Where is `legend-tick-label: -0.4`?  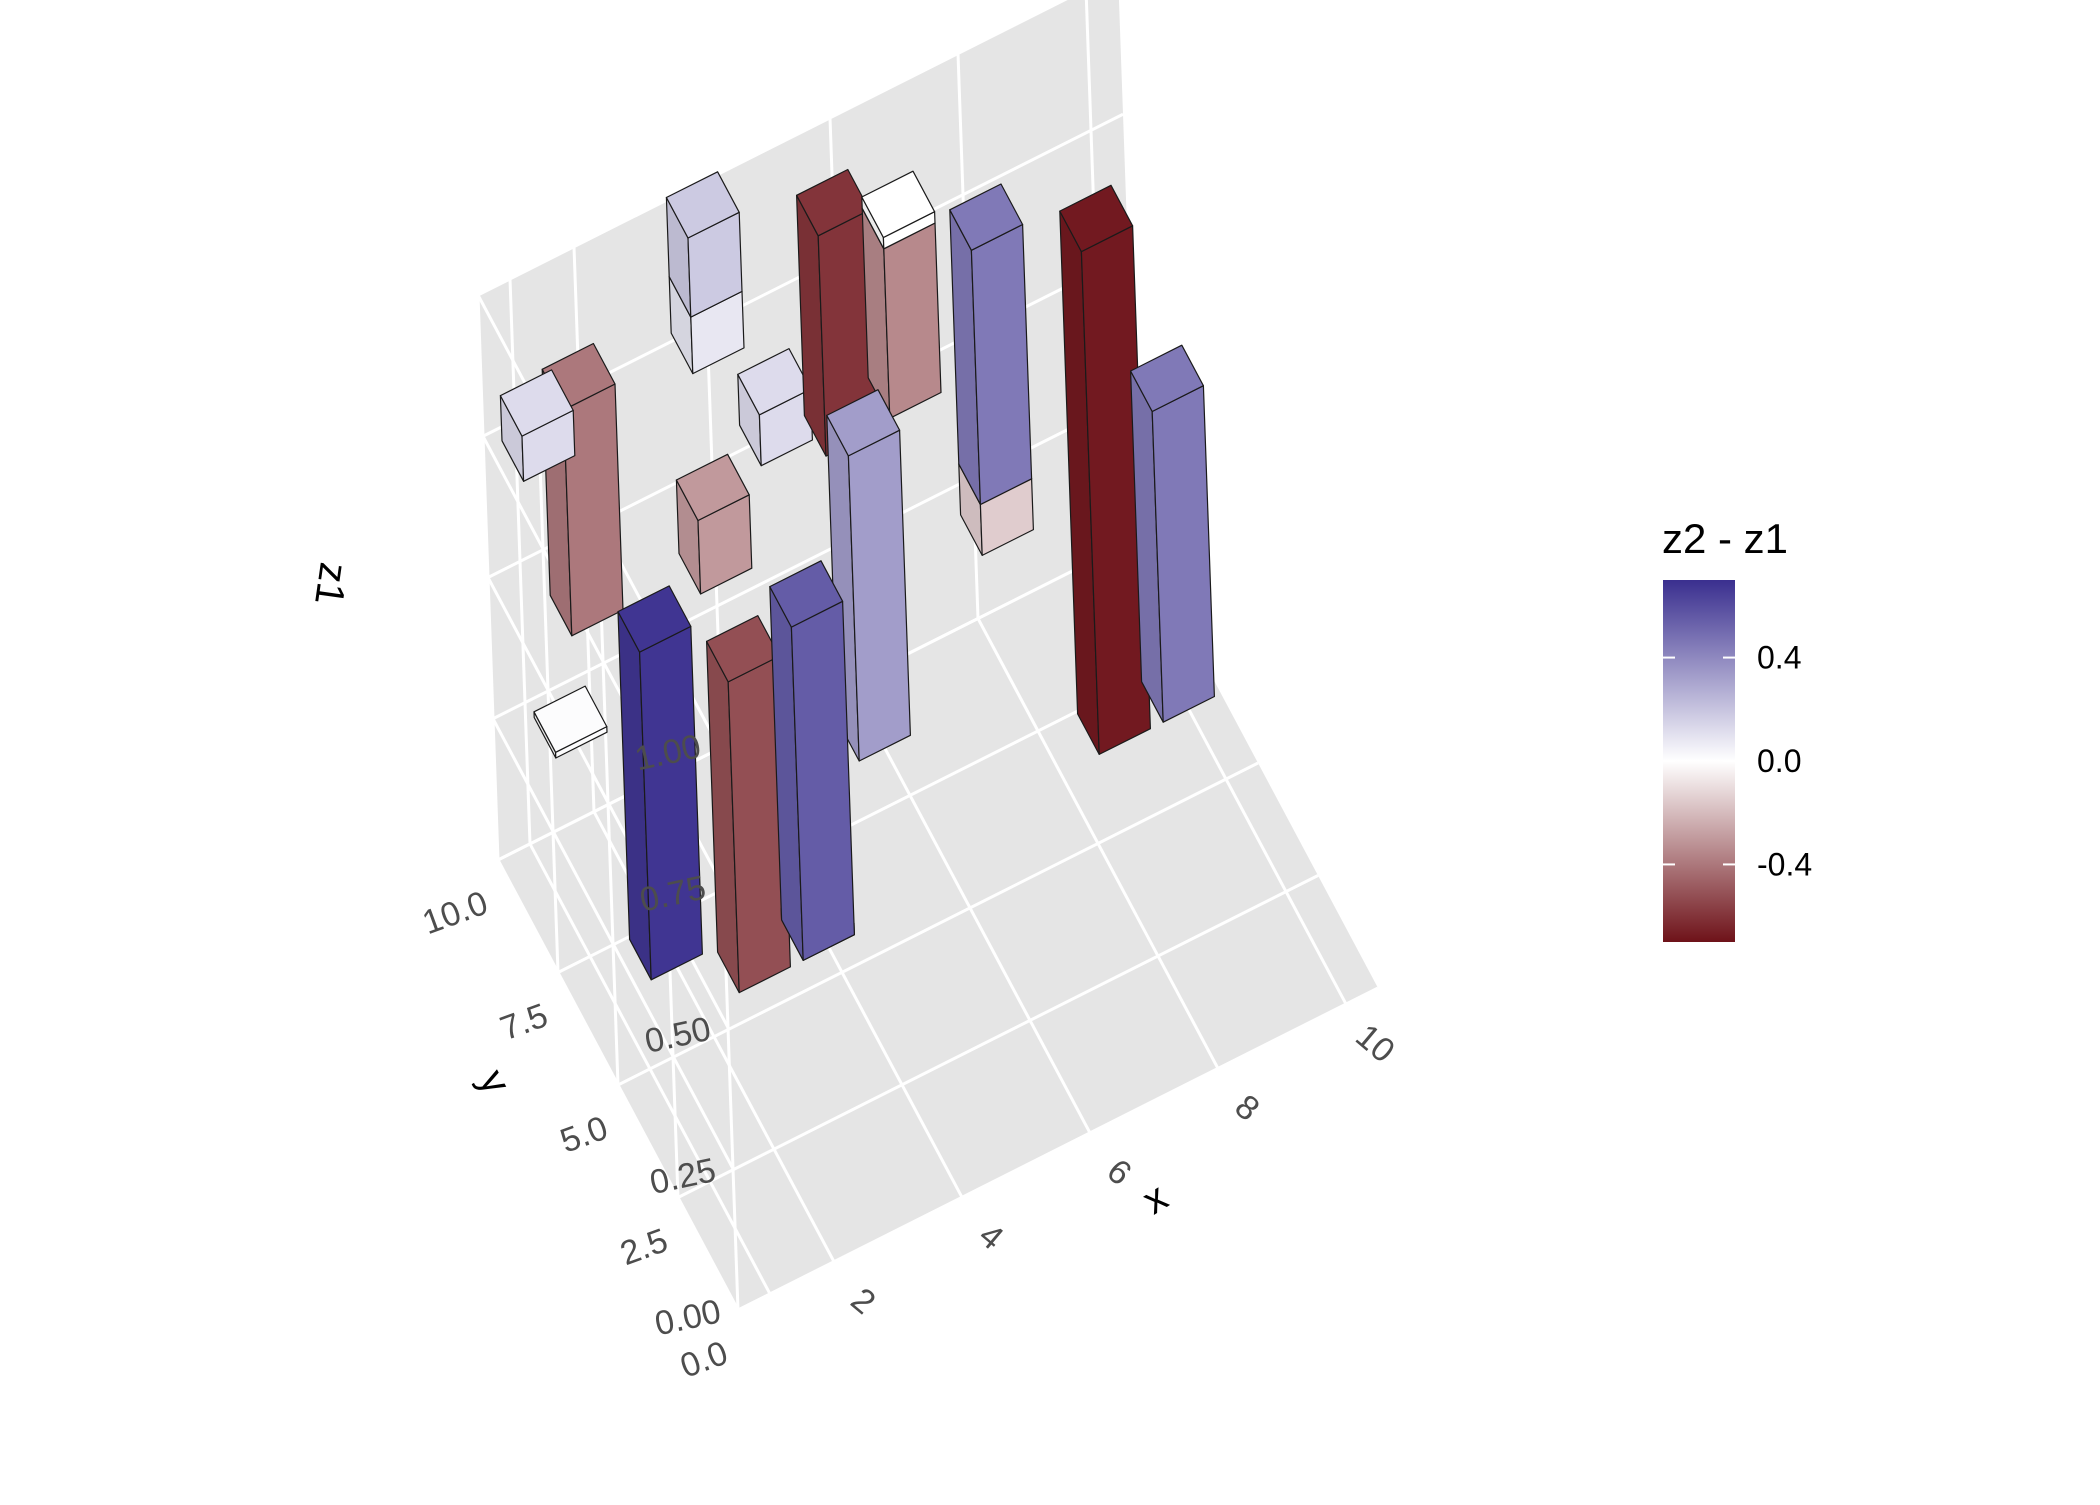
legend-tick-label: -0.4 is located at coordinates (1784, 864).